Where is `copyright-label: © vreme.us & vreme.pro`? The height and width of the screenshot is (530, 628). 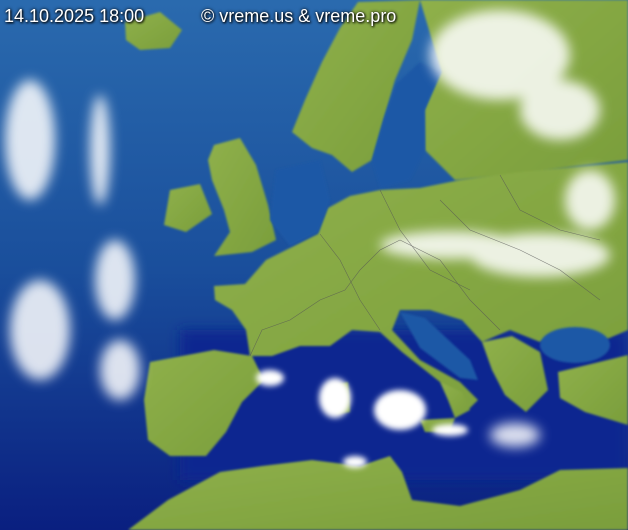
copyright-label: © vreme.us & vreme.pro is located at coordinates (299, 16).